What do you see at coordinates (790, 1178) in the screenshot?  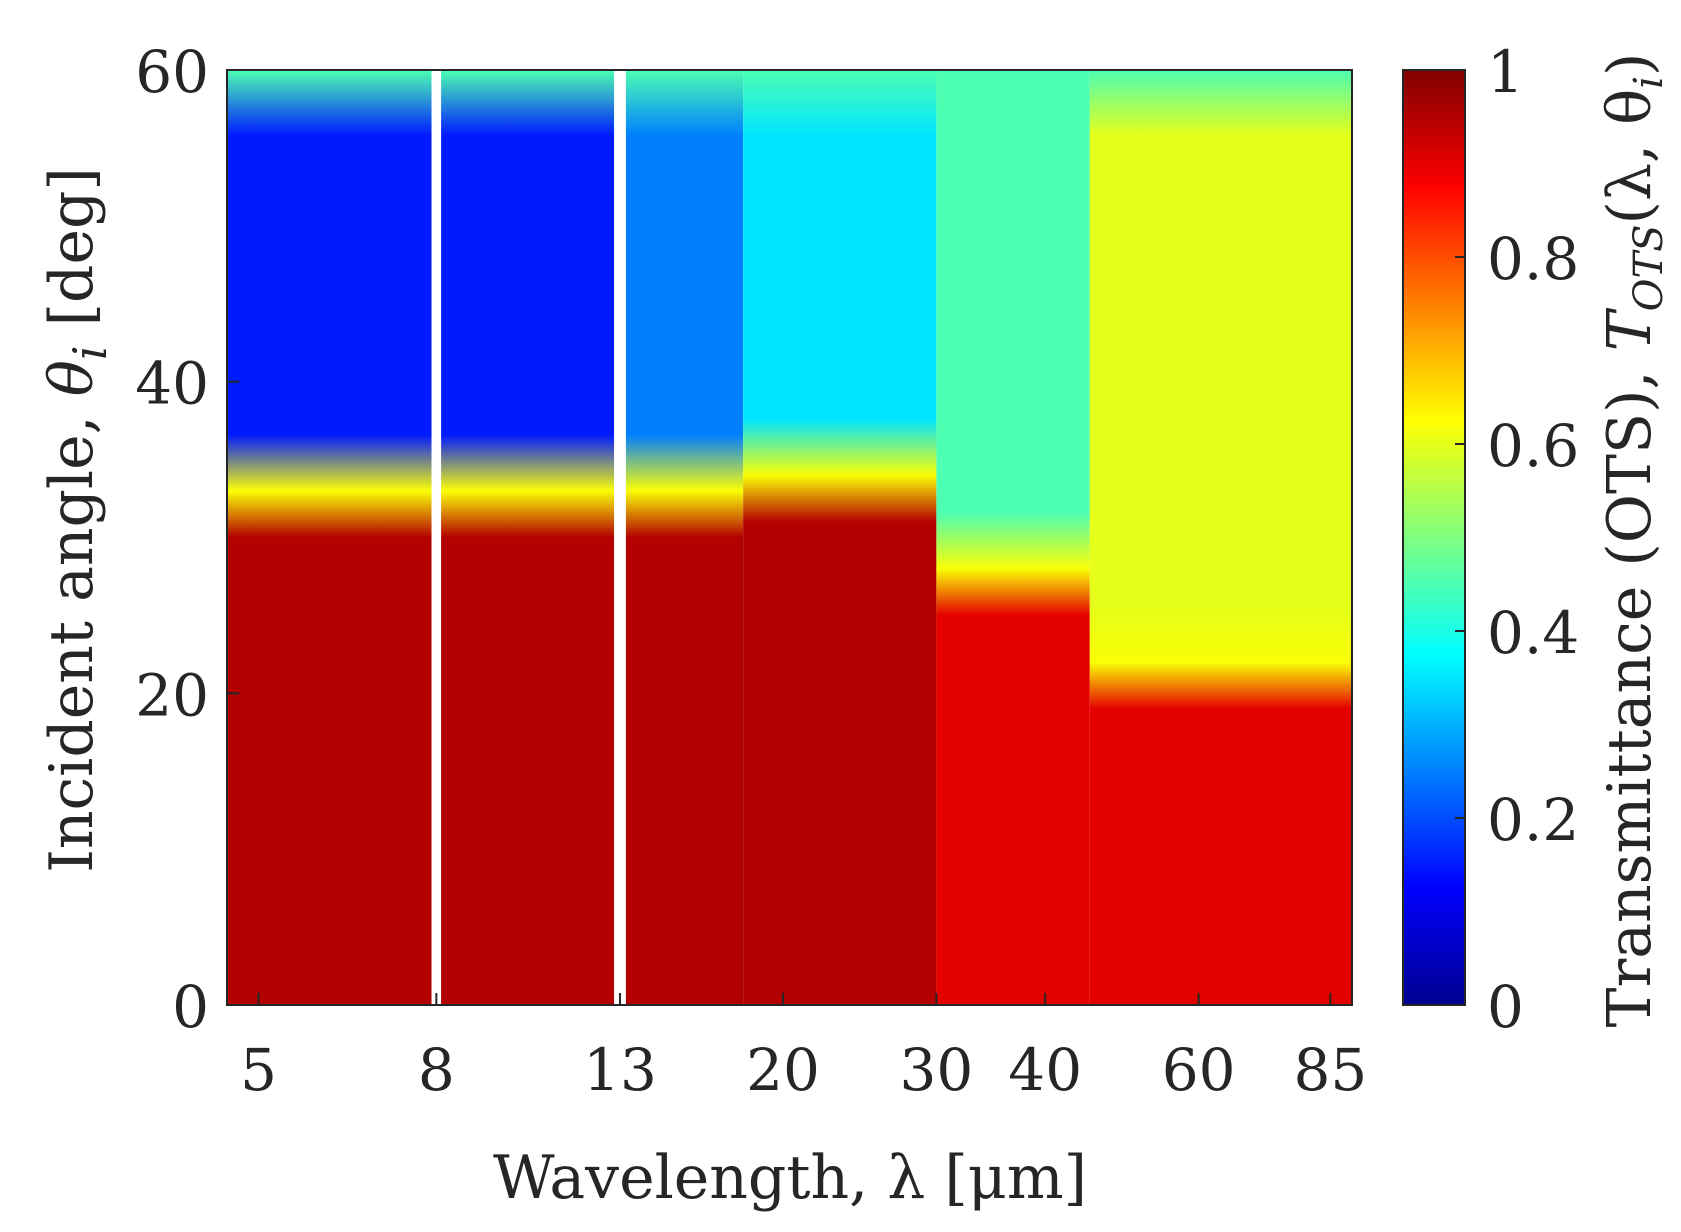 I see `x-axis-label: Wavelength, λ [μm]` at bounding box center [790, 1178].